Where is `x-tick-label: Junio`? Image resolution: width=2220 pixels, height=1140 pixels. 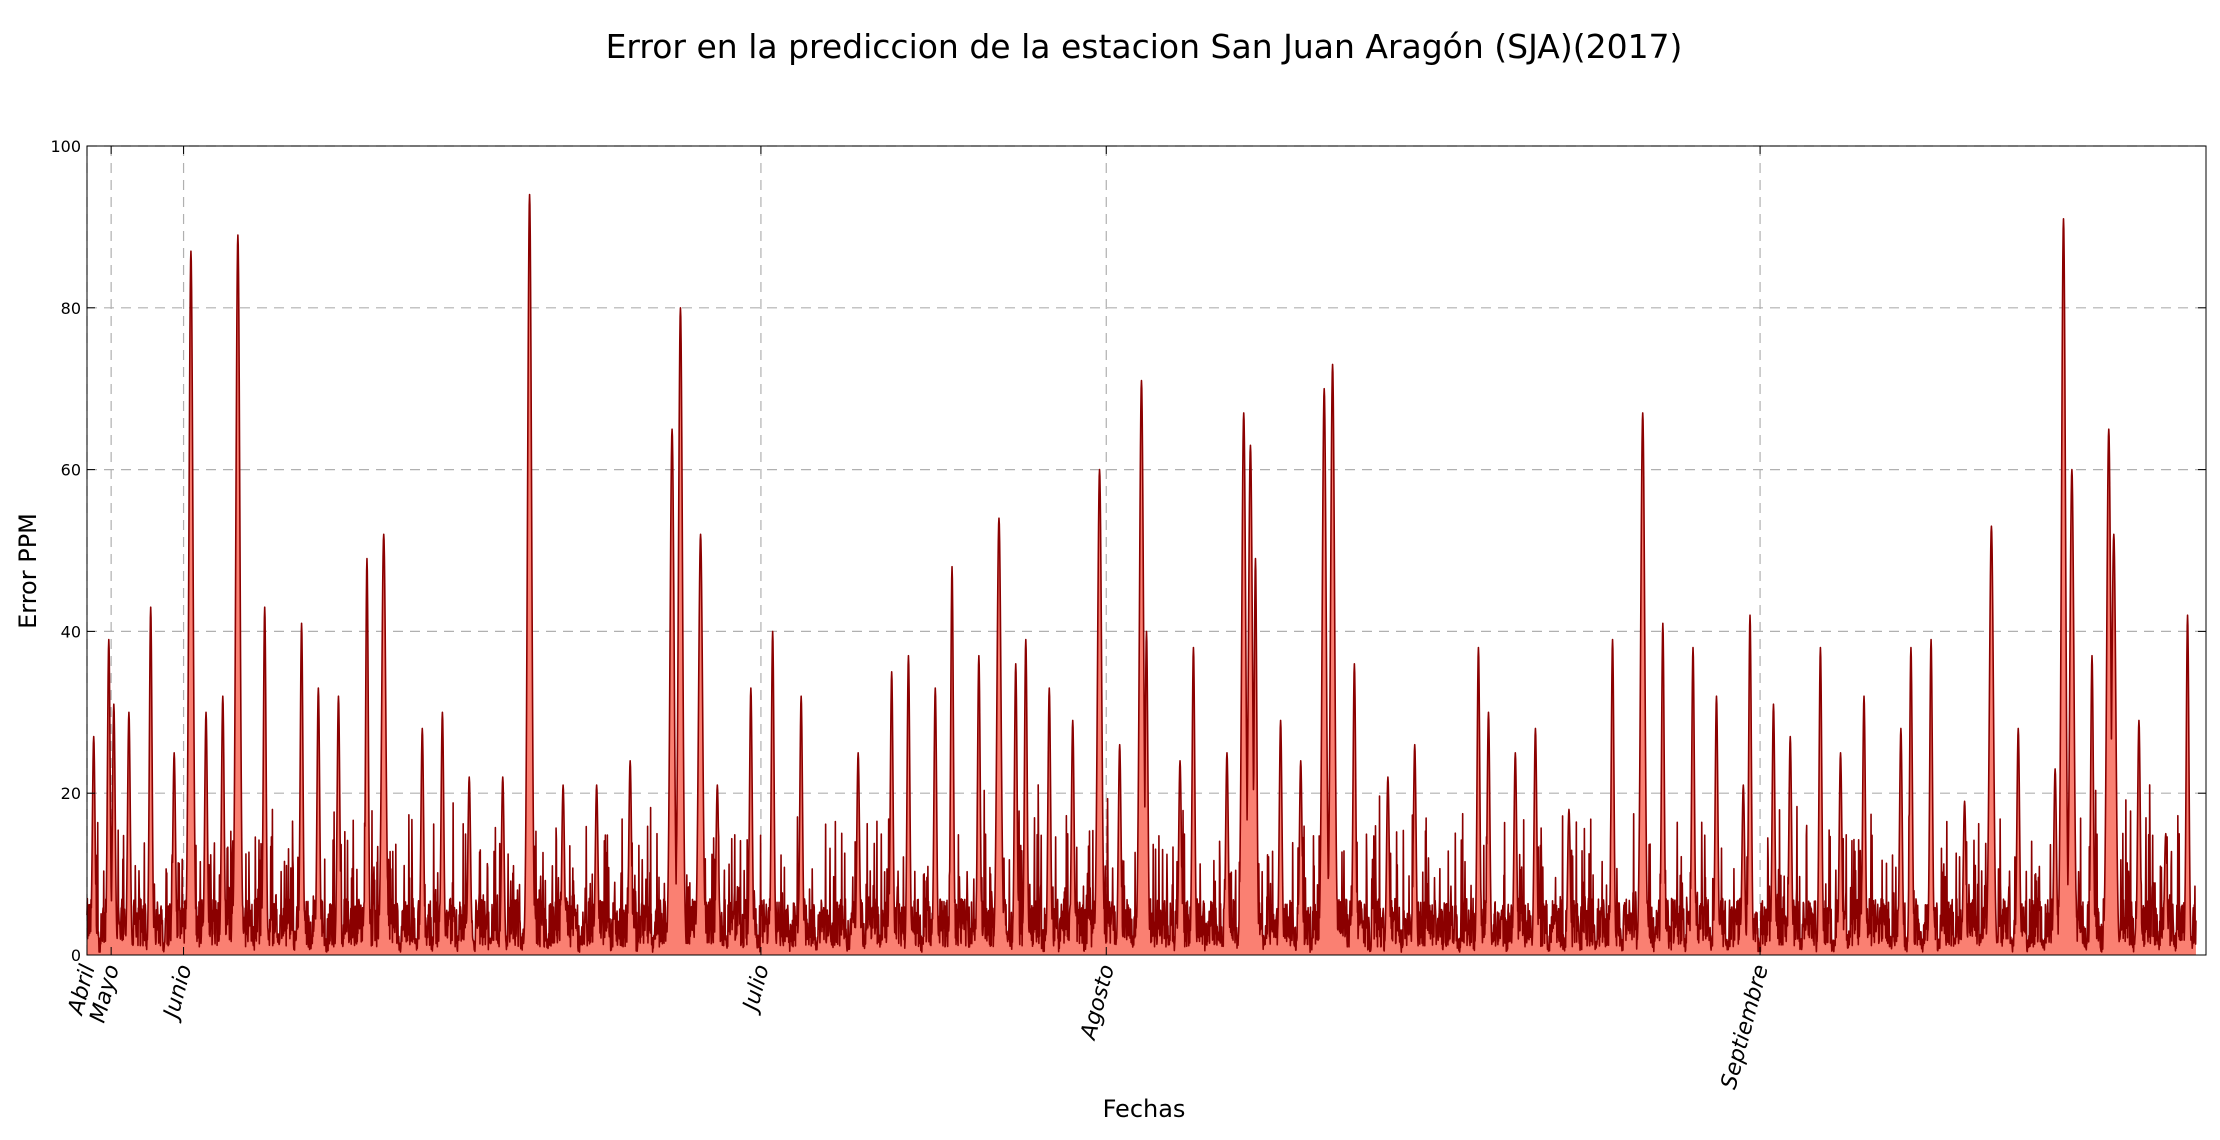
x-tick-label: Junio is located at coordinates (177, 993).